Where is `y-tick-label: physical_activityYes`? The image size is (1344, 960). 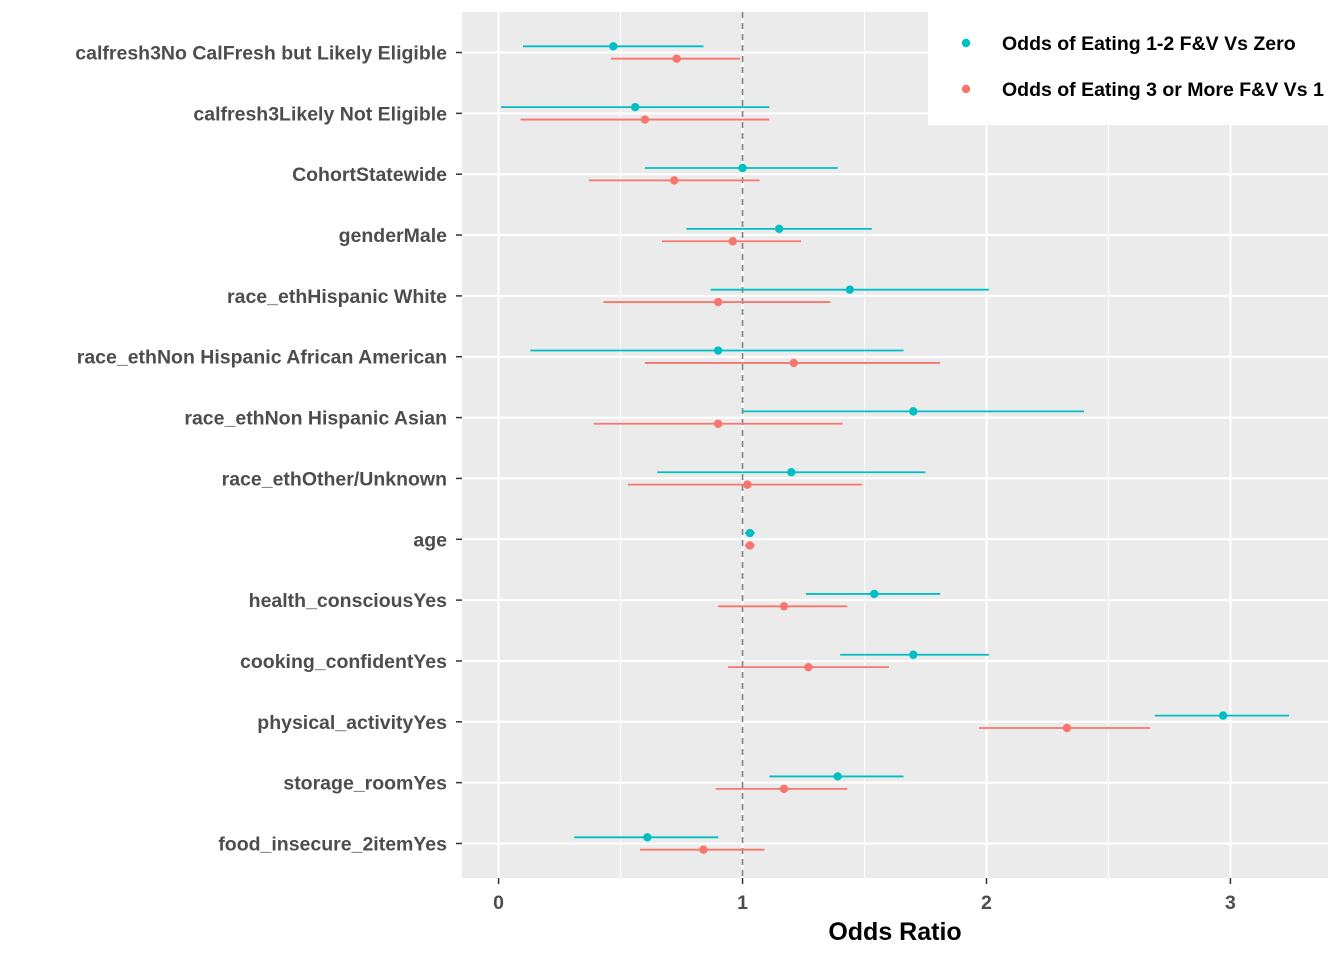
y-tick-label: physical_activityYes is located at coordinates (352, 723).